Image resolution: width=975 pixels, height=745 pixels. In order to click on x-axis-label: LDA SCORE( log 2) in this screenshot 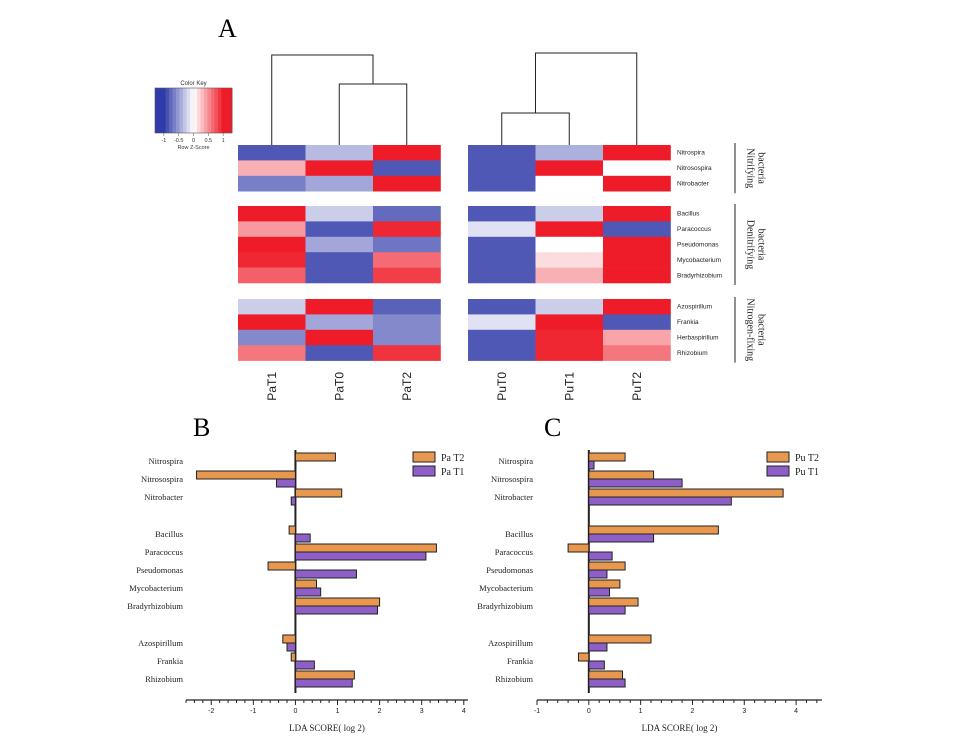, I will do `click(680, 728)`.